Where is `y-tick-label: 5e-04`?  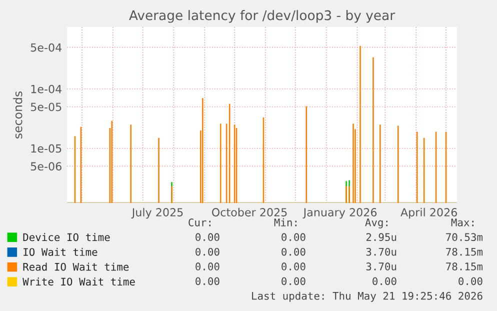 y-tick-label: 5e-04 is located at coordinates (46, 47).